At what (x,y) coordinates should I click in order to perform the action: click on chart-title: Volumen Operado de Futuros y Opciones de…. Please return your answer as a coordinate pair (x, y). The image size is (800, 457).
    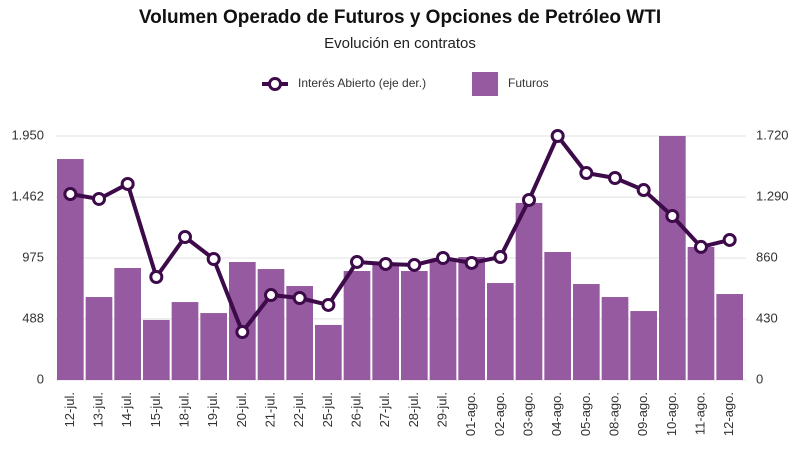
    Looking at the image, I should click on (400, 17).